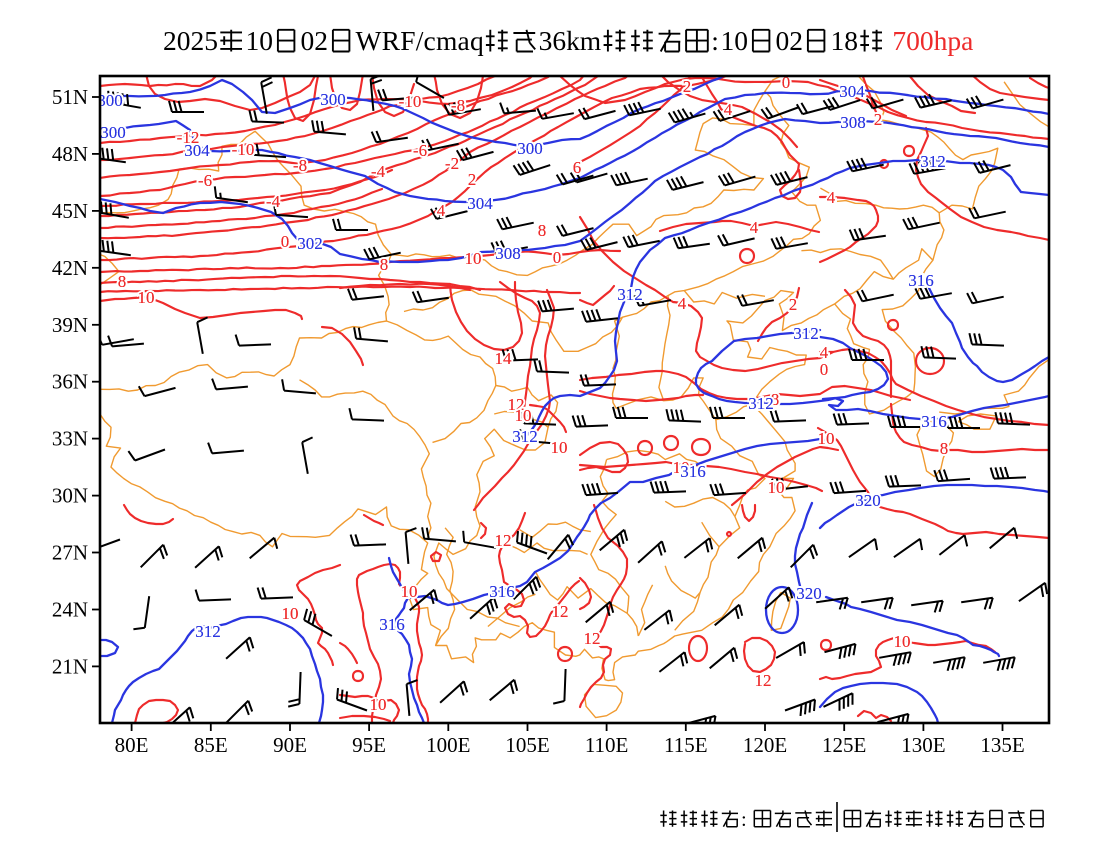  Describe the element at coordinates (504, 358) in the screenshot. I see `svg-text: 14` at that location.